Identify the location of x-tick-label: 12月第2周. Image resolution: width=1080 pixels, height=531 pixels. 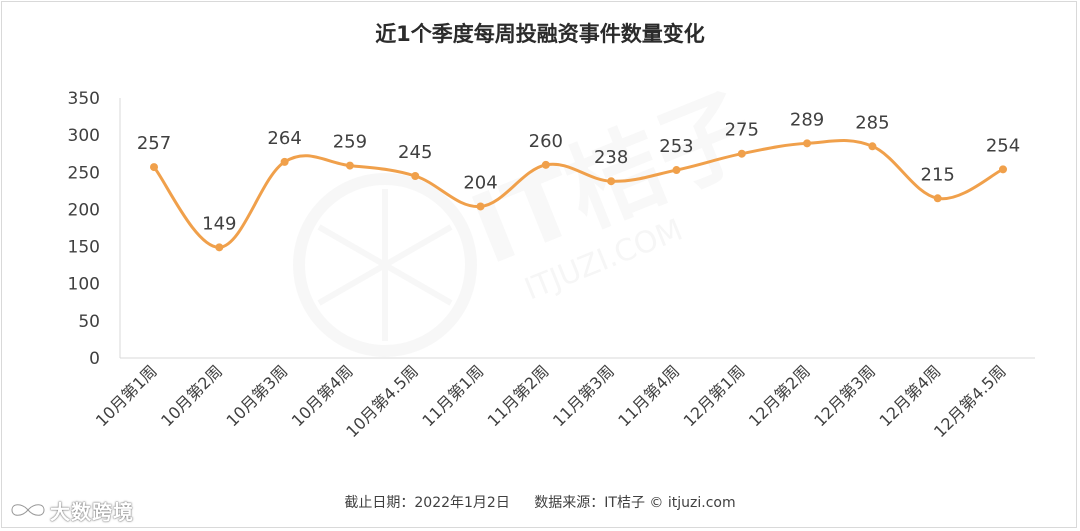
(779, 395).